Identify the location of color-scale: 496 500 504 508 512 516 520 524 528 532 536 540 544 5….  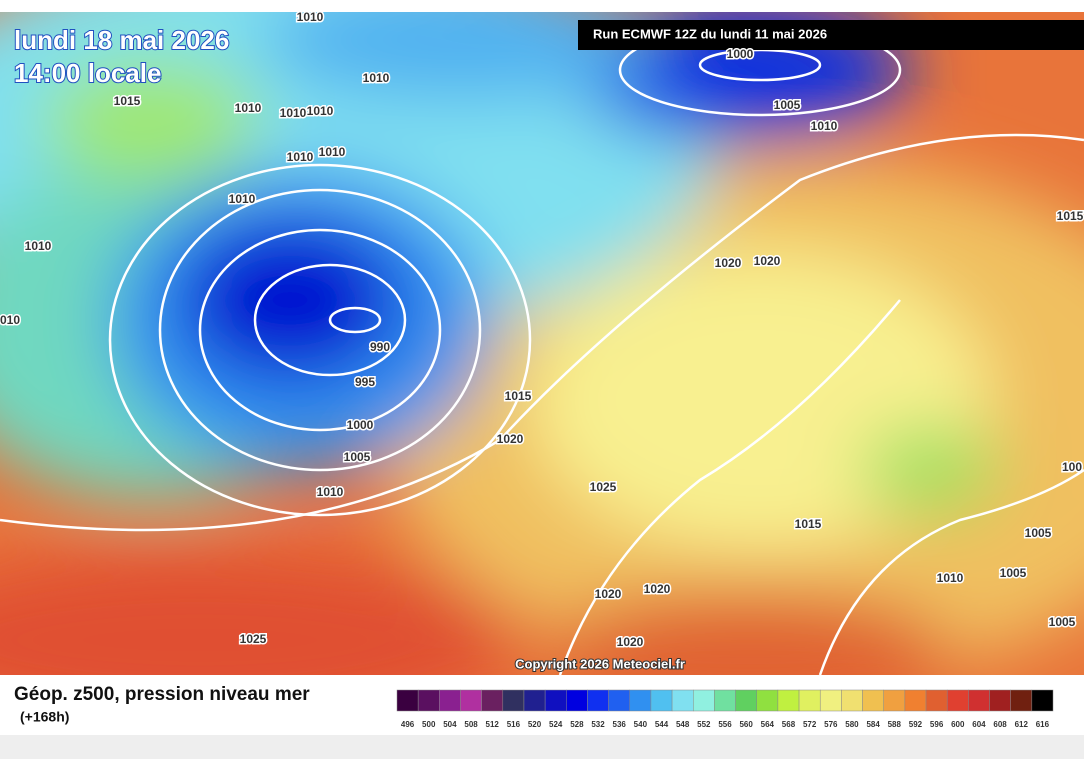
(725, 709).